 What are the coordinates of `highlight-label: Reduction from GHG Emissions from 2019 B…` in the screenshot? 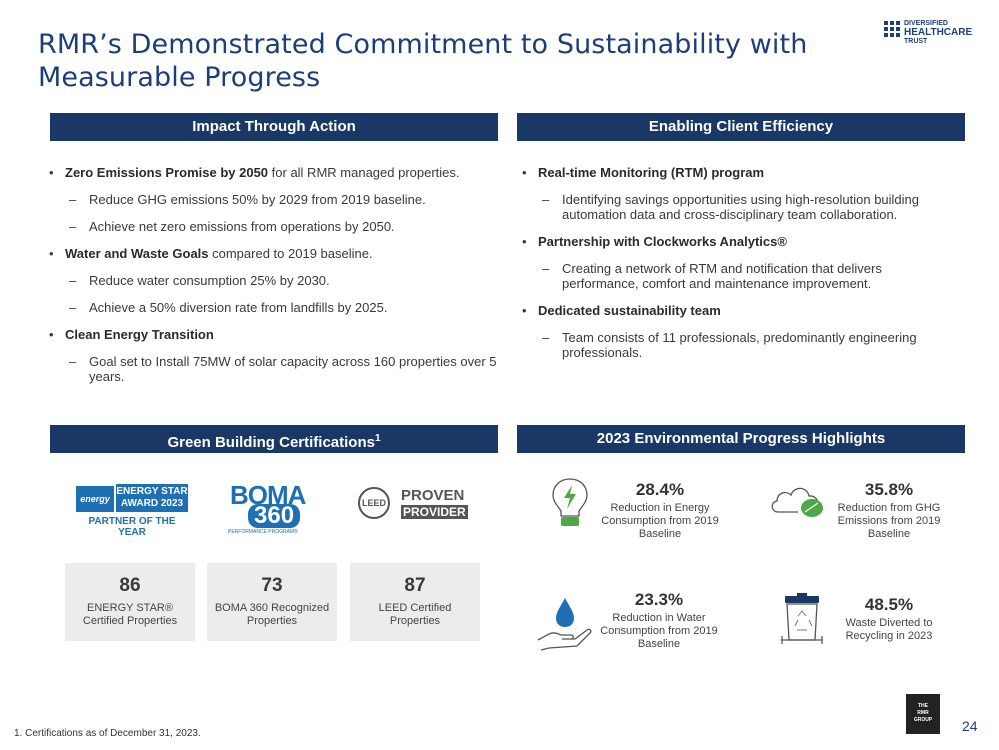 It's located at (889, 521).